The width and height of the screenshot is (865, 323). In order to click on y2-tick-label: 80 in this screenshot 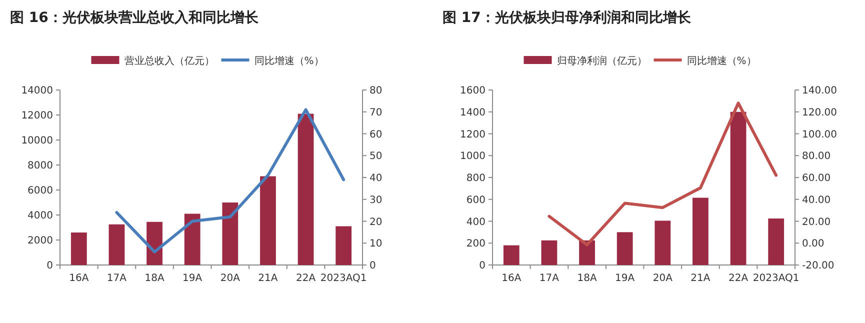, I will do `click(376, 91)`.